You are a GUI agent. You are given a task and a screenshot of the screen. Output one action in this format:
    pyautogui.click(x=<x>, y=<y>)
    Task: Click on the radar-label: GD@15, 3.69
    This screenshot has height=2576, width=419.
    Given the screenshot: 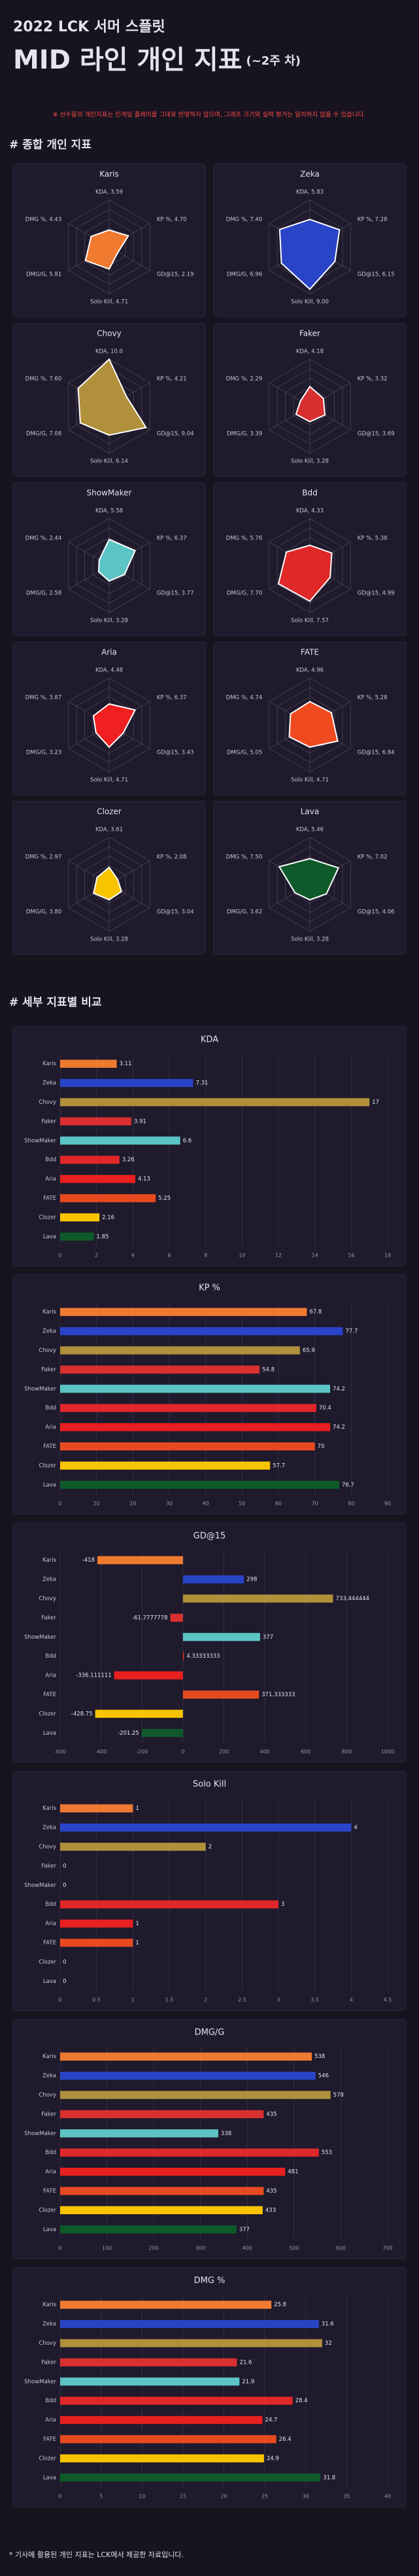 What is the action you would take?
    pyautogui.click(x=376, y=434)
    